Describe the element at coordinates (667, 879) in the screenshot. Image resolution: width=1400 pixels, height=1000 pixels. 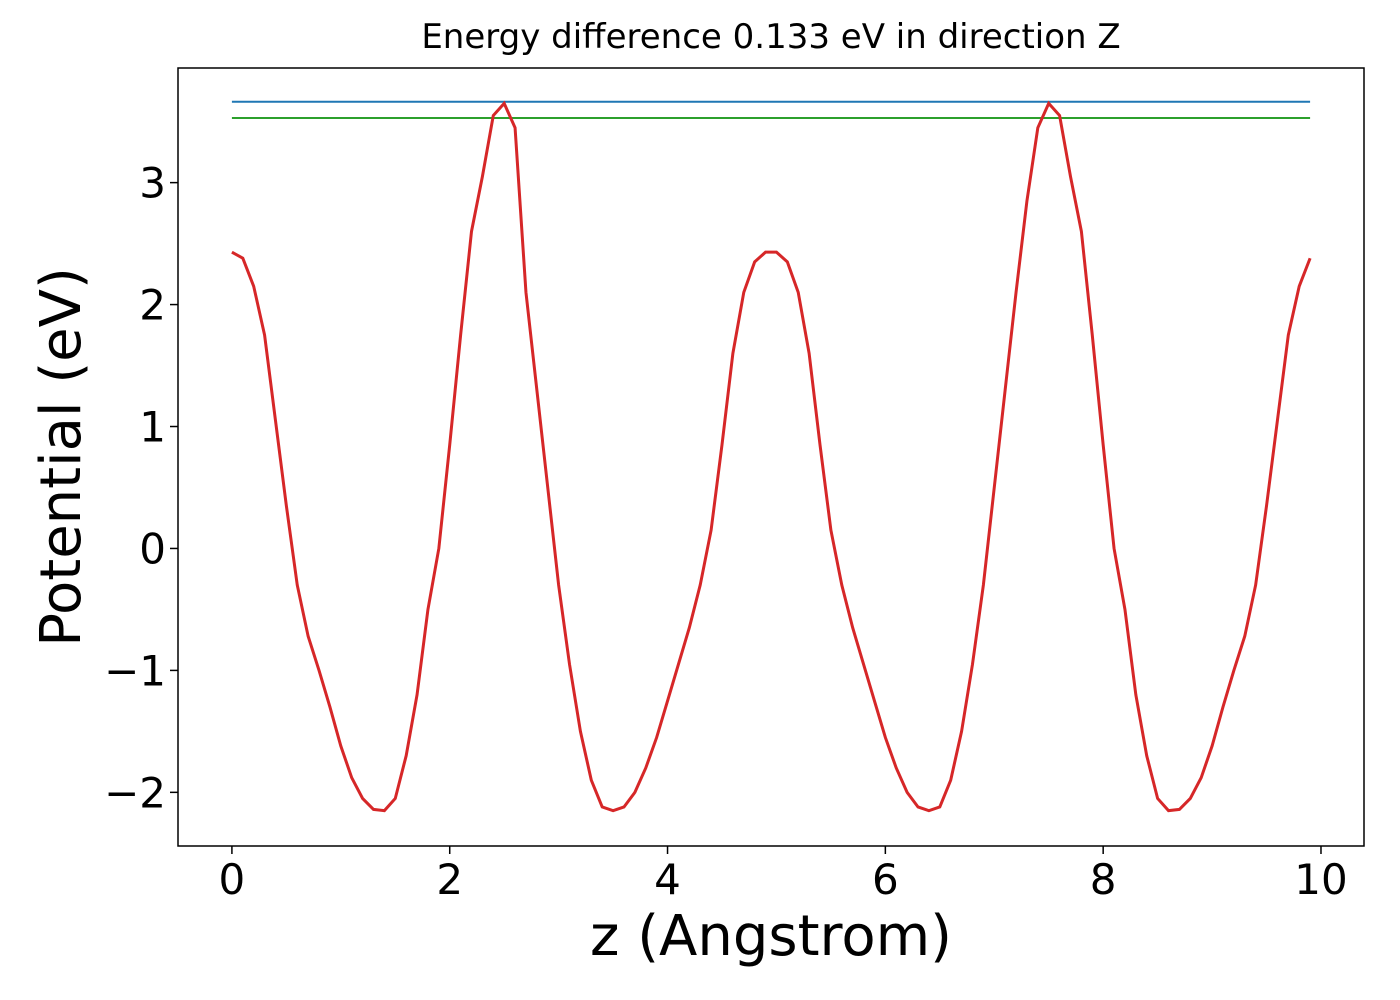
I see `x-tick-label: 4` at that location.